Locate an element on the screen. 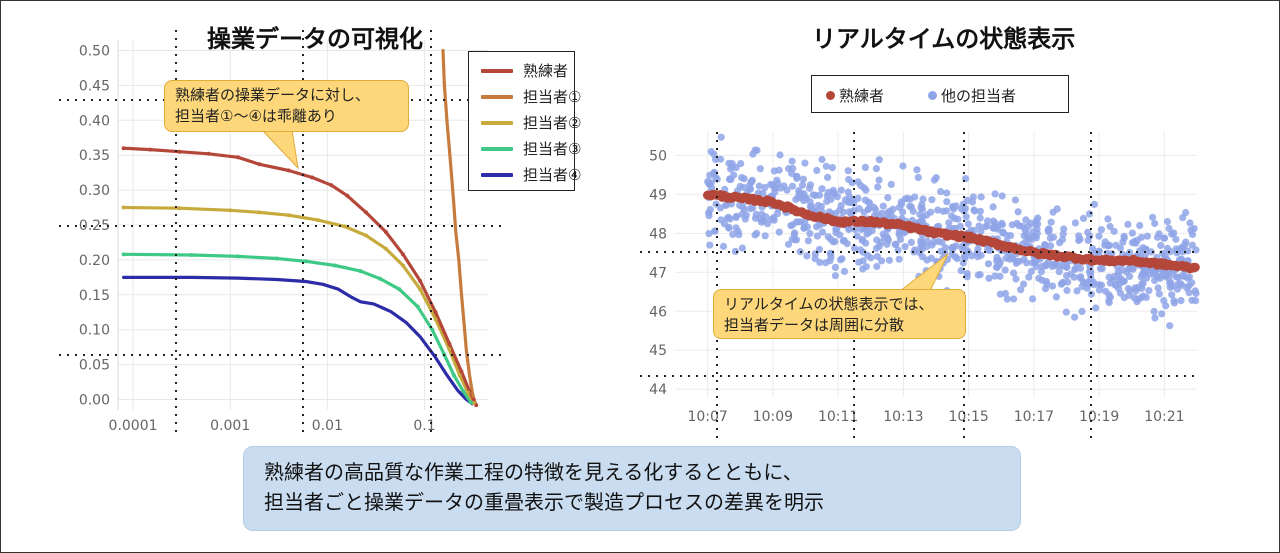 This screenshot has width=1280, height=553. right-chart-callout: リアルタイムの状態表示では、 担当者データは周囲に分散 is located at coordinates (839, 314).